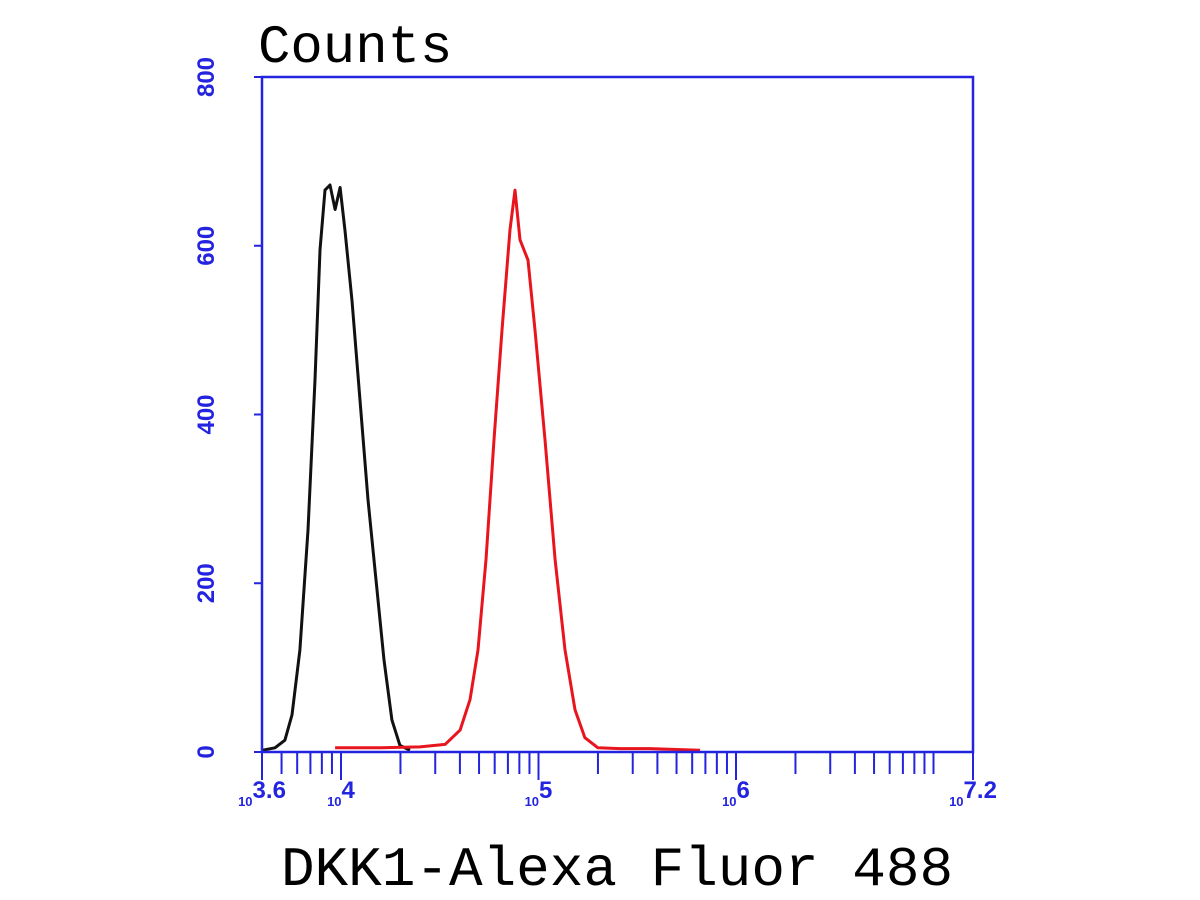  Describe the element at coordinates (206, 414) in the screenshot. I see `y-tick-label: 400` at that location.